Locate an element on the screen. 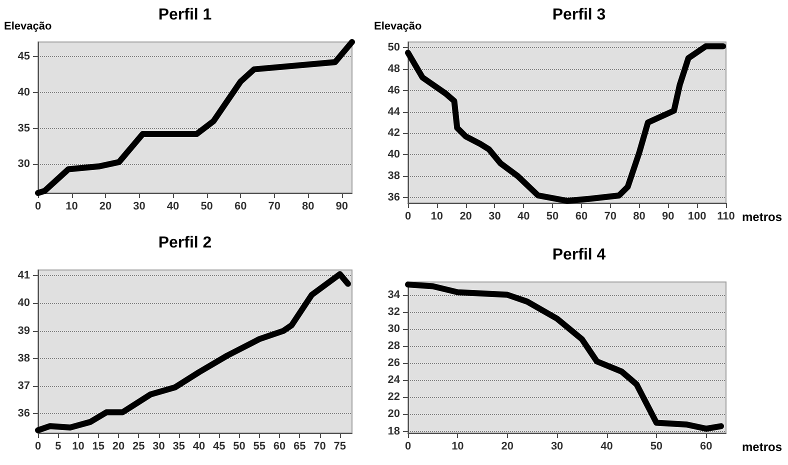 This screenshot has height=465, width=788. y-tick-label: 50 is located at coordinates (394, 47).